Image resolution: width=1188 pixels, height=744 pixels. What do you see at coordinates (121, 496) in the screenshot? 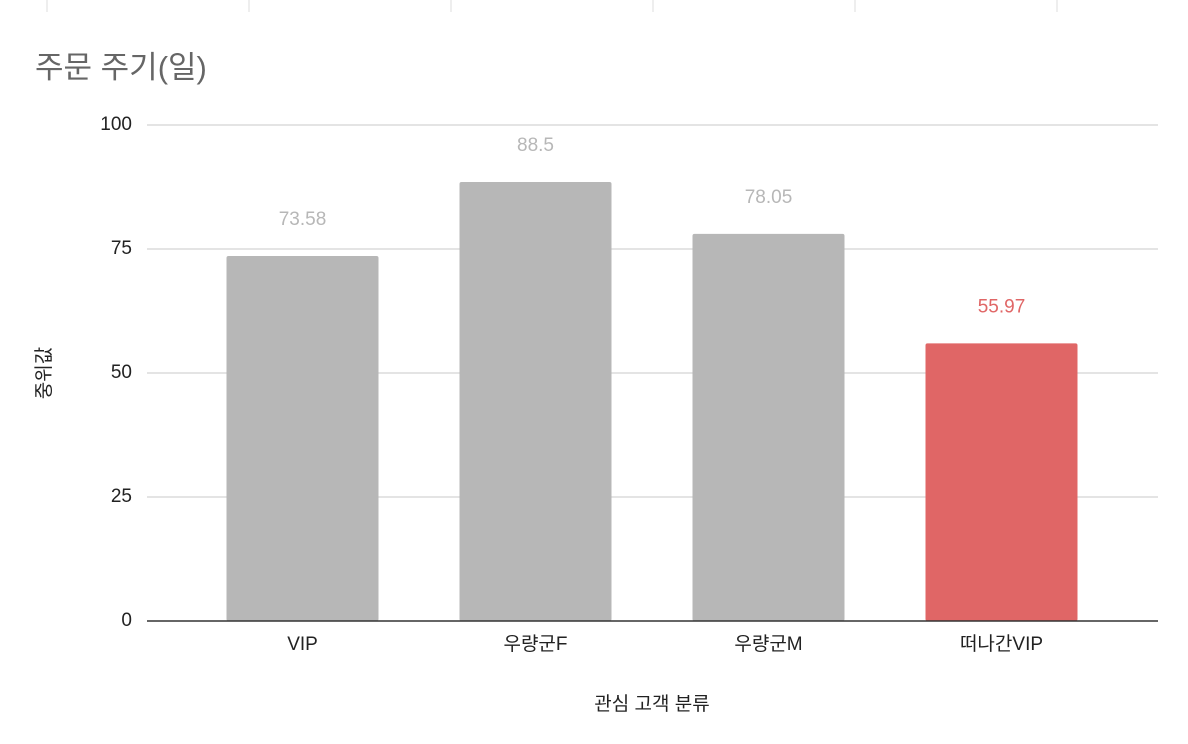
I see `y-tick-label: 25` at bounding box center [121, 496].